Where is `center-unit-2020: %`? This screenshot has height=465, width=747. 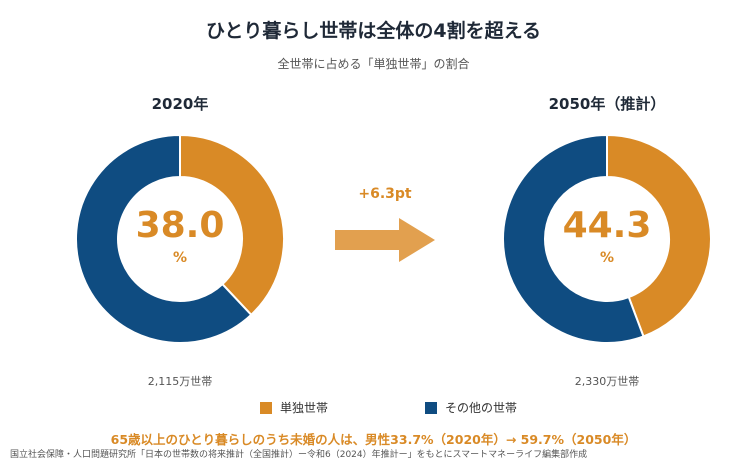
center-unit-2020: % is located at coordinates (180, 258).